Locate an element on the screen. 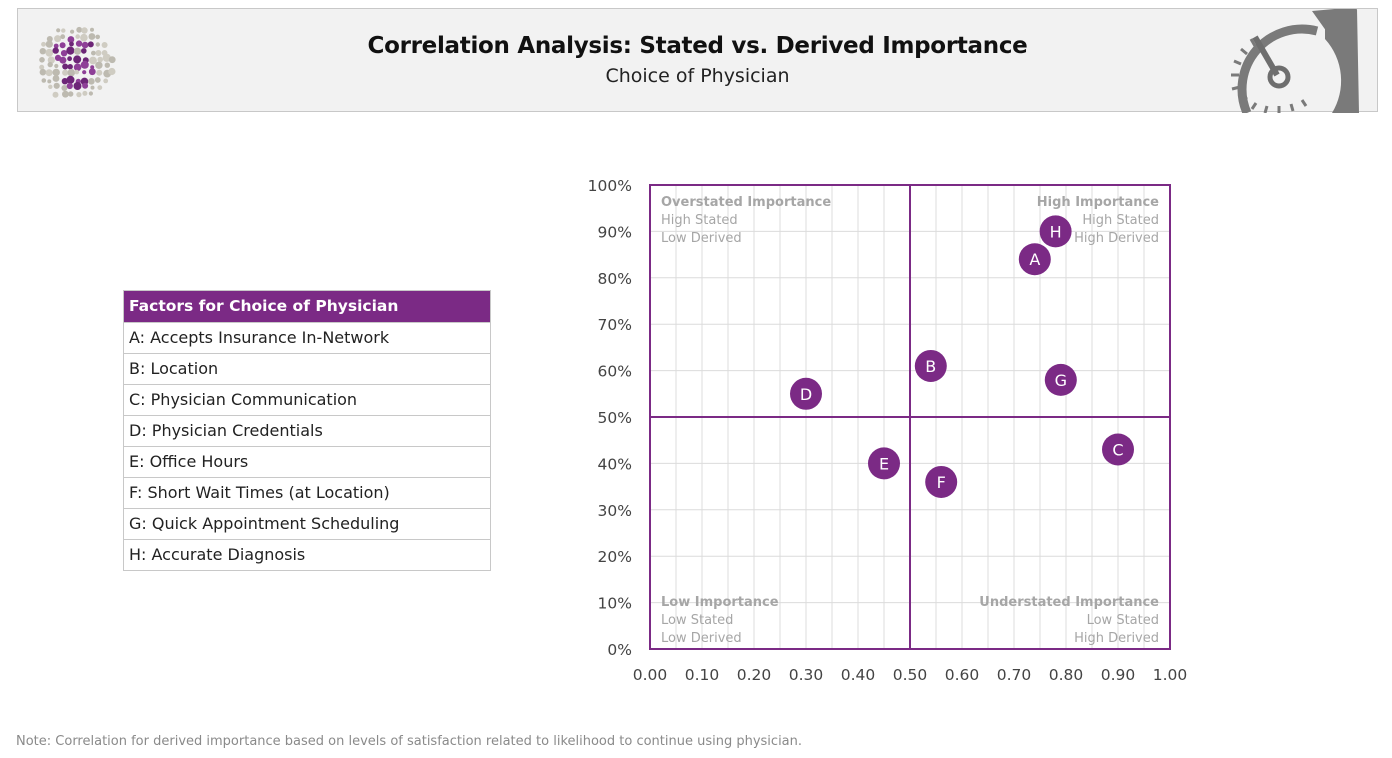 The width and height of the screenshot is (1392, 758). data-point-f is located at coordinates (941, 481).